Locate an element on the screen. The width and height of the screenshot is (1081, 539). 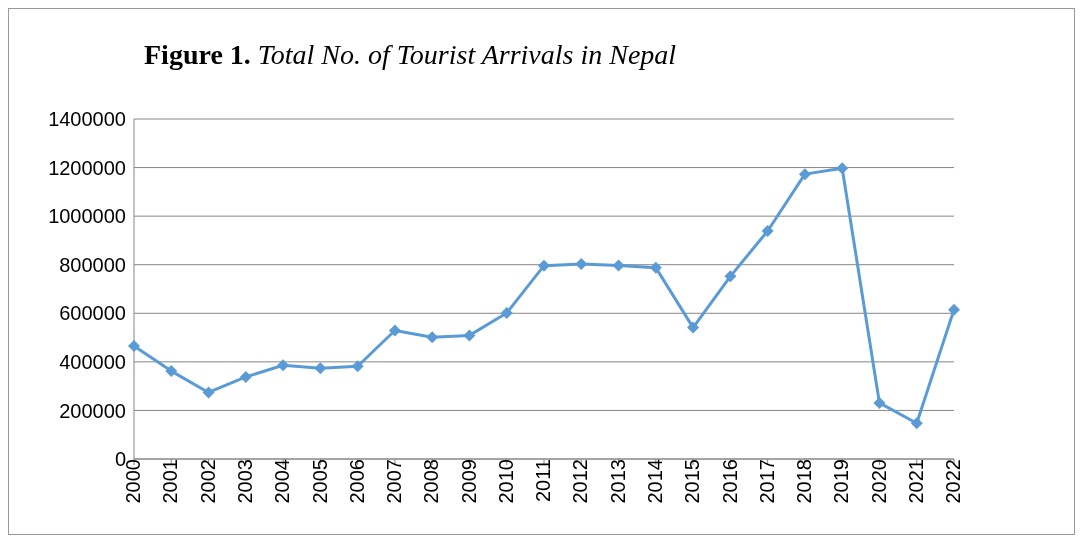
x-tick-label: 2010 is located at coordinates (505, 481).